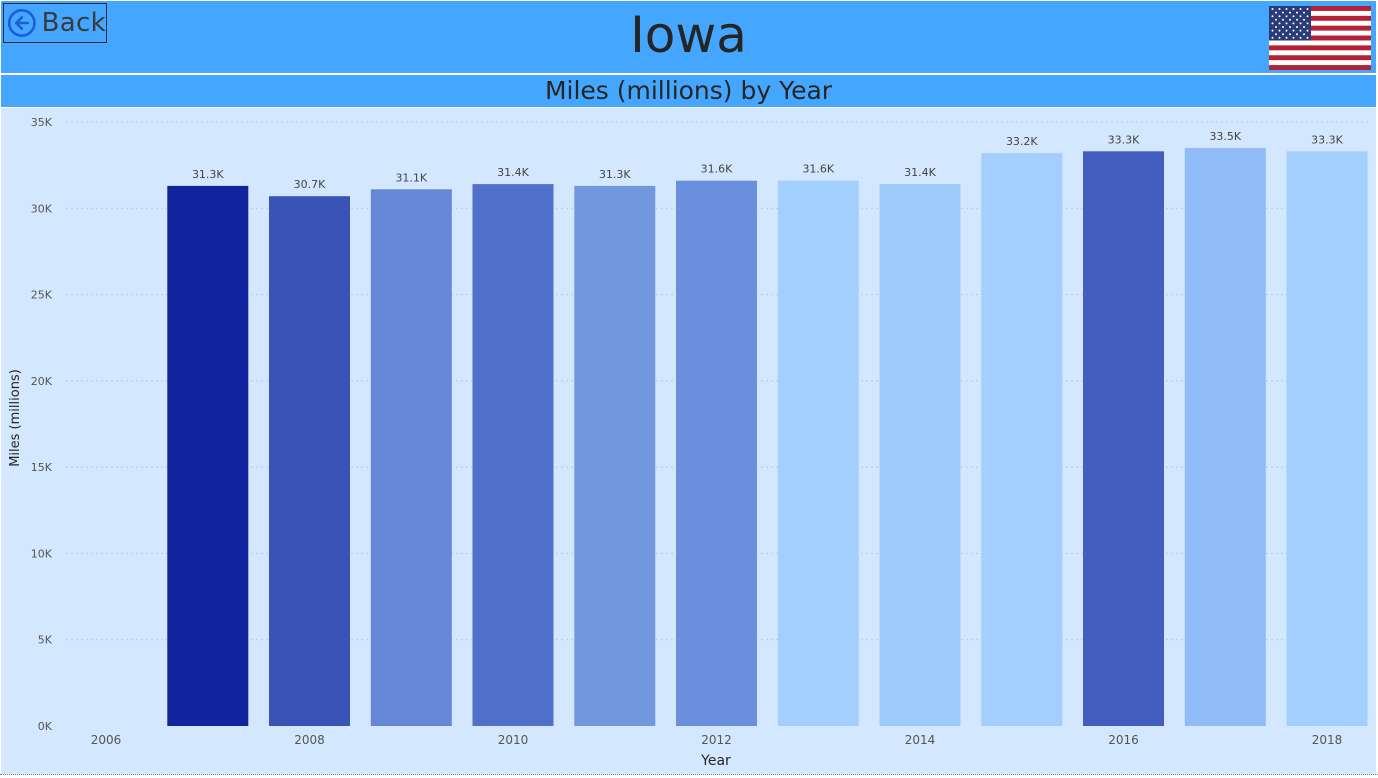  What do you see at coordinates (615, 455) in the screenshot?
I see `bar-2011` at bounding box center [615, 455].